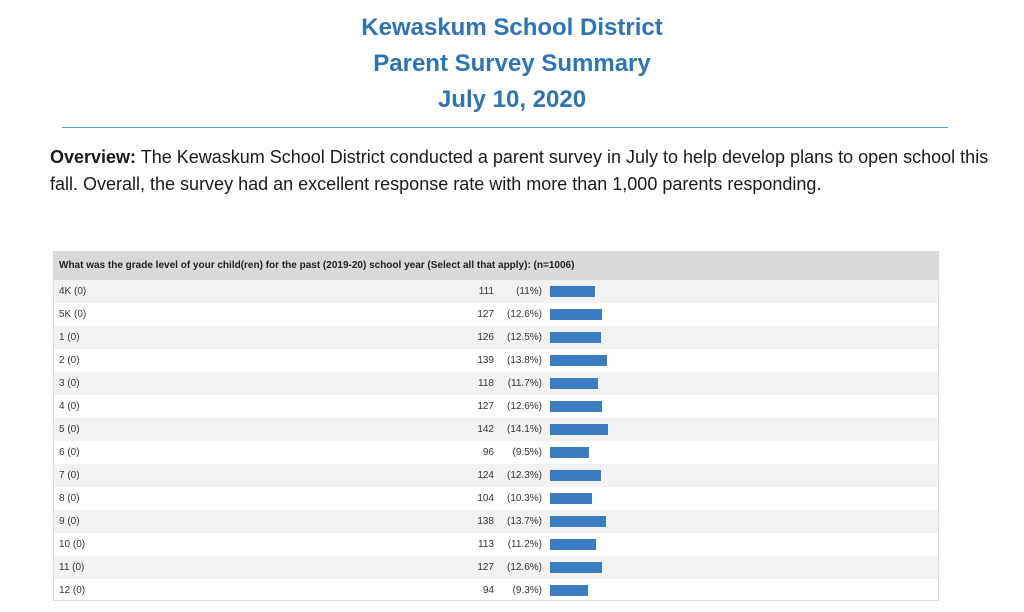 This screenshot has width=1024, height=612. Describe the element at coordinates (93, 157) in the screenshot. I see `overview-label: Overview:` at that location.